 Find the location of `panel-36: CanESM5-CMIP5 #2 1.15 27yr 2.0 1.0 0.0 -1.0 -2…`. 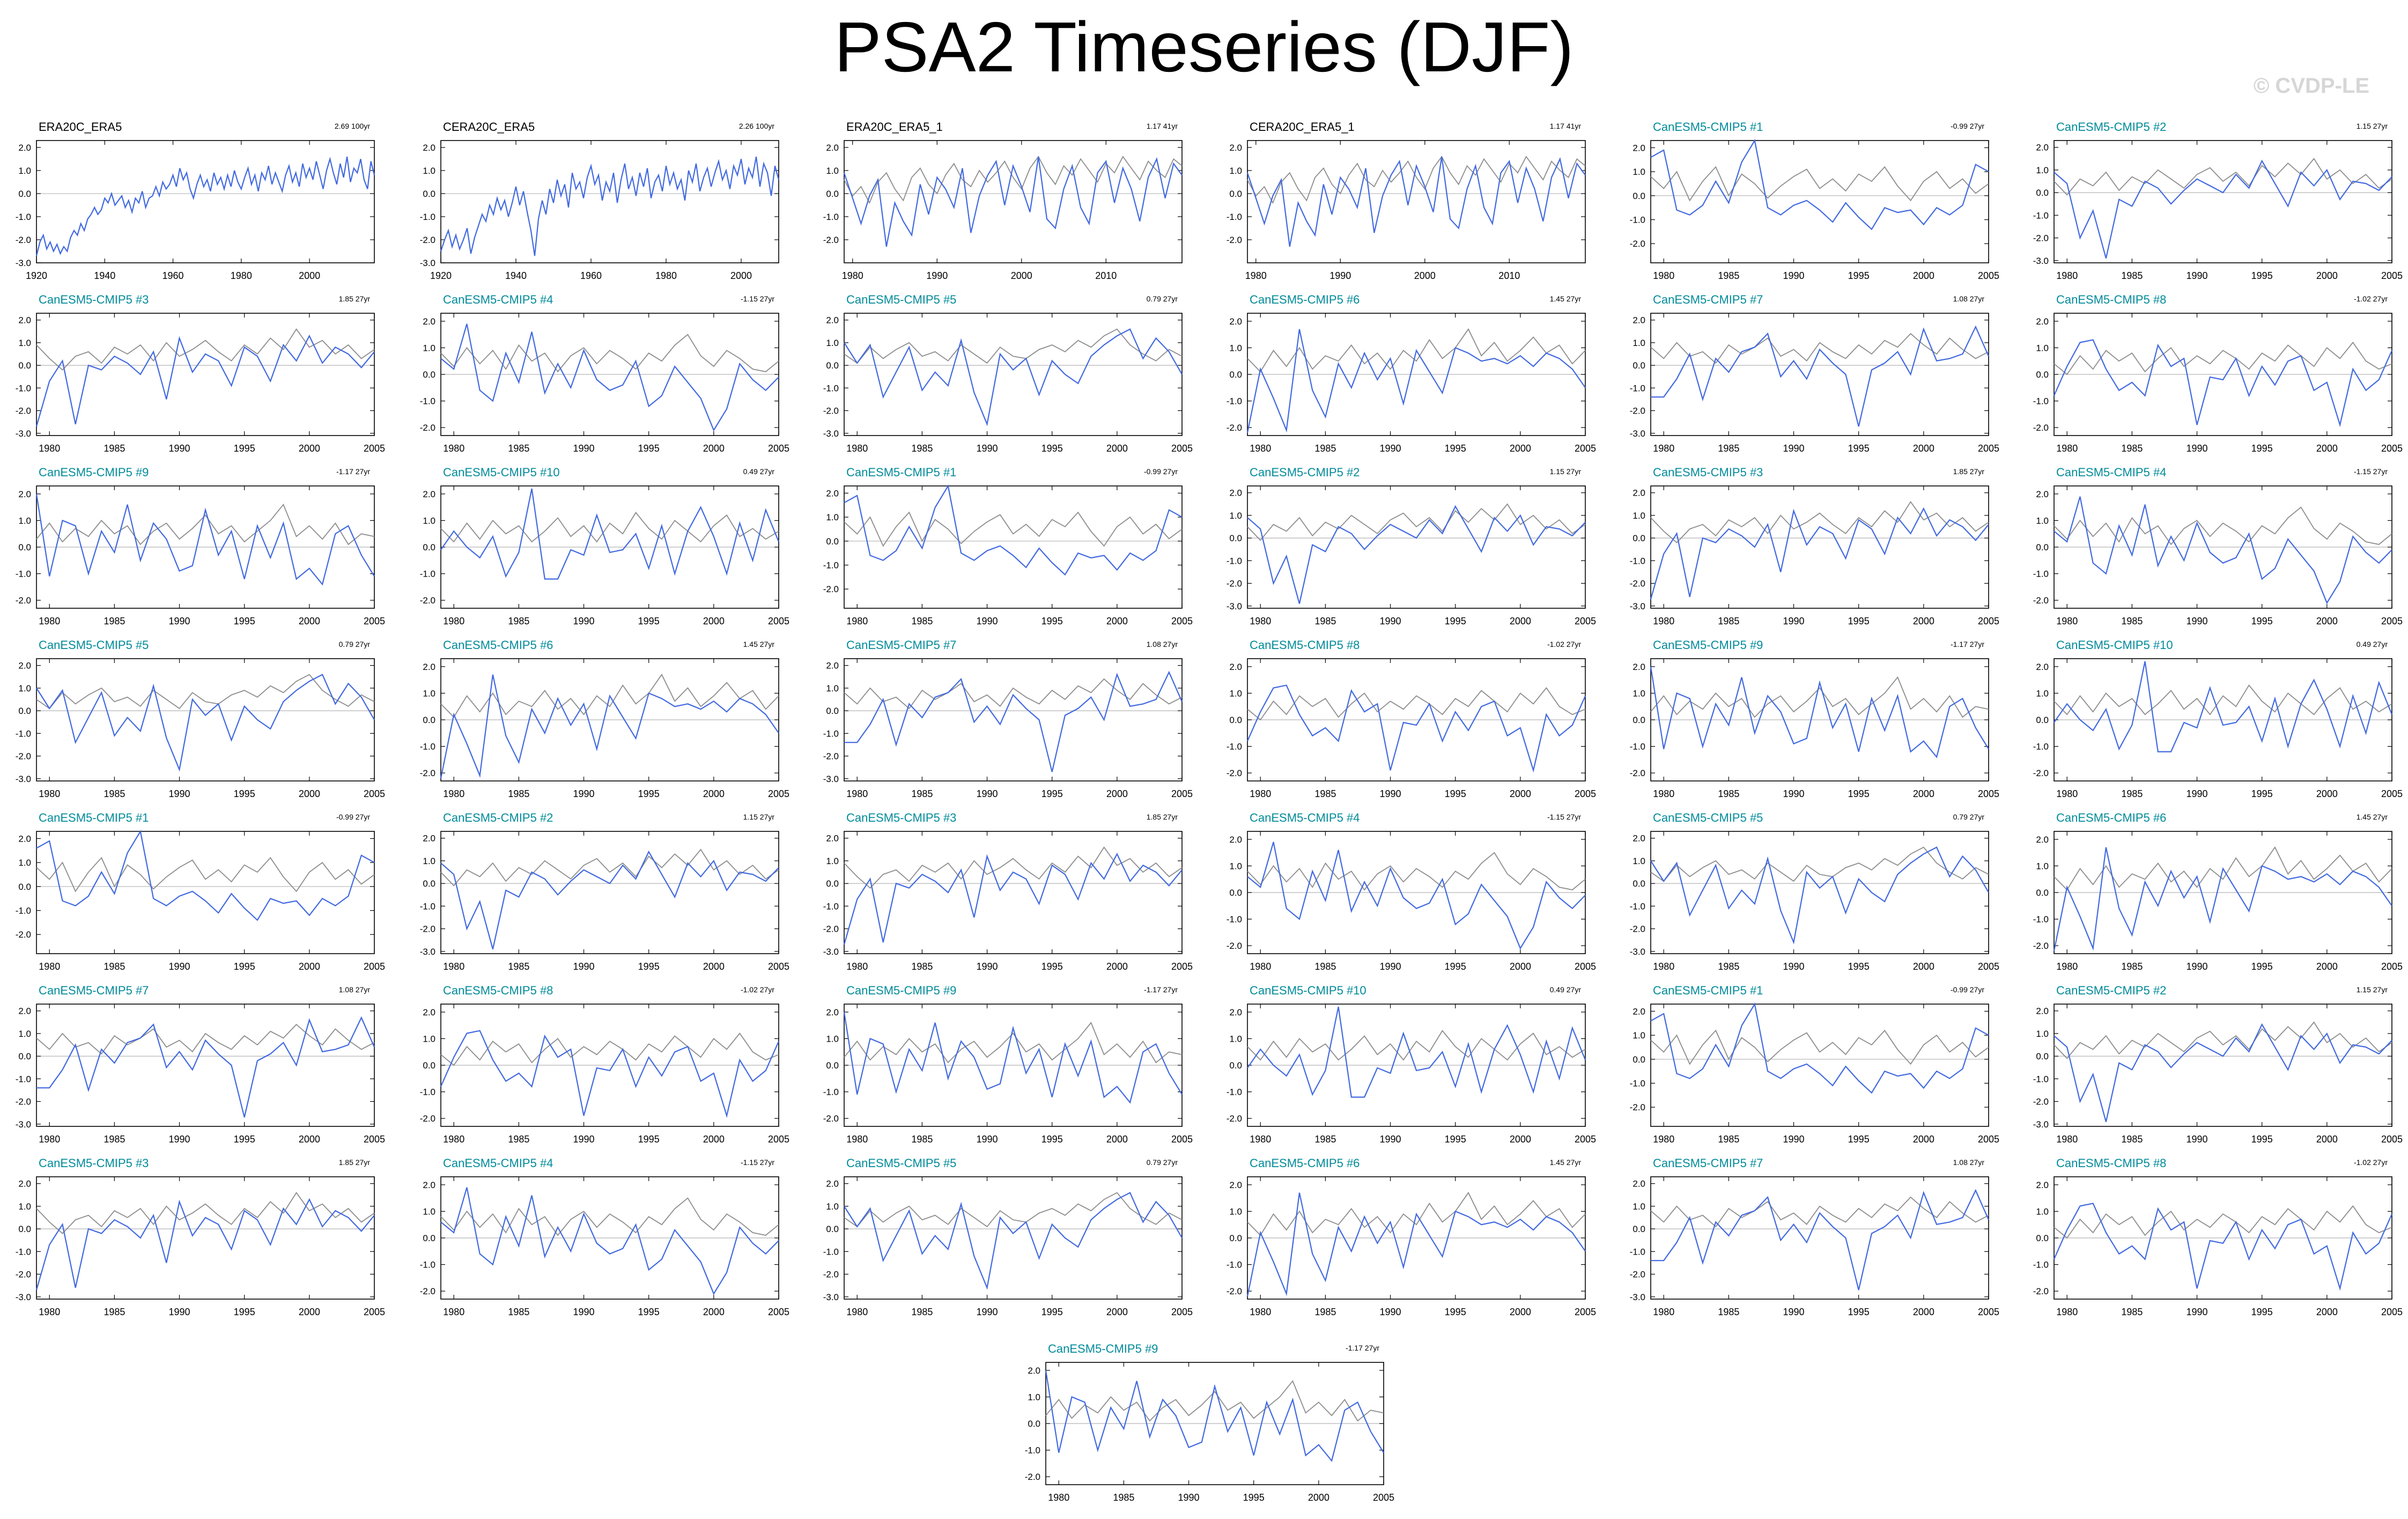

panel-36: CanESM5-CMIP5 #2 1.15 27yr 2.0 1.0 0.0 -1.0 -2… is located at coordinates (2218, 1064).